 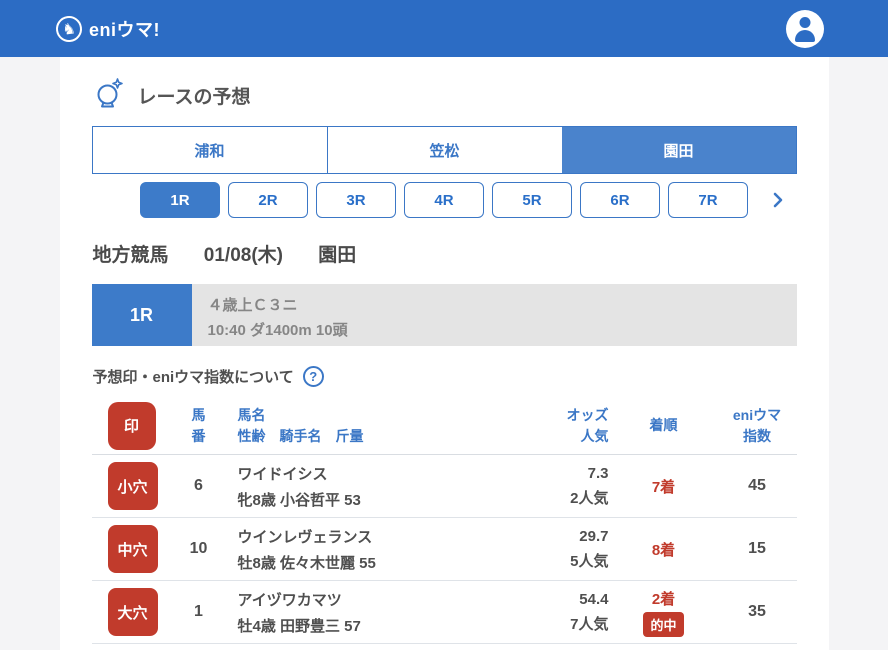 What do you see at coordinates (445, 376) in the screenshot?
I see `about-line: 予想印・eniウマ指数について ?` at bounding box center [445, 376].